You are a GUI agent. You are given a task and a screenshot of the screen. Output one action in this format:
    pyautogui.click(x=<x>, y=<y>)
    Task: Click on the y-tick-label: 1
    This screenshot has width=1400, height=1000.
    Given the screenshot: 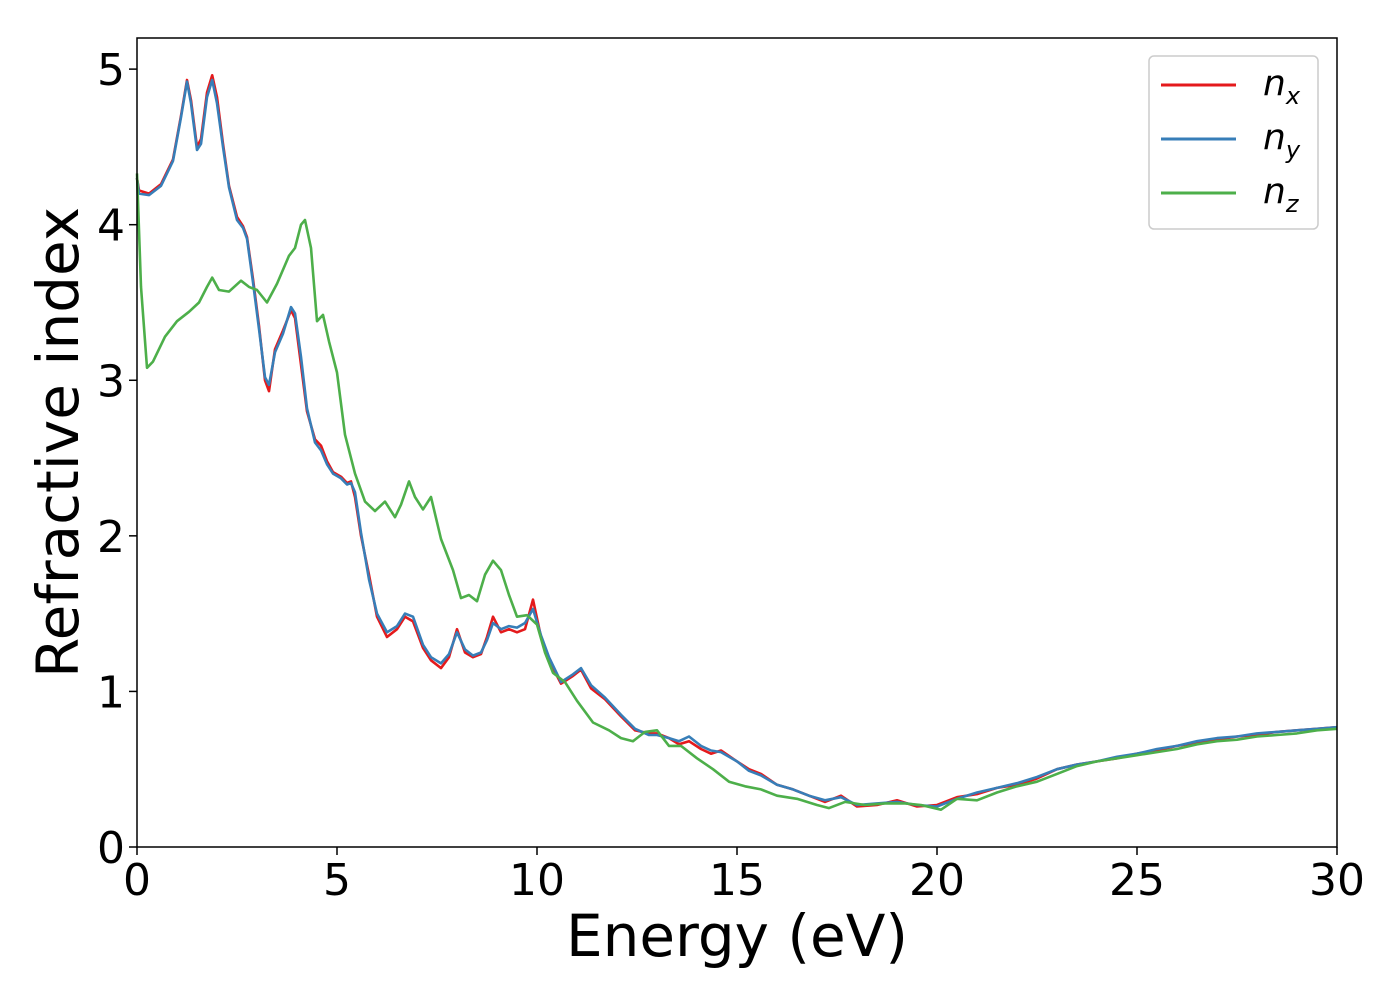 What is the action you would take?
    pyautogui.click(x=111, y=692)
    